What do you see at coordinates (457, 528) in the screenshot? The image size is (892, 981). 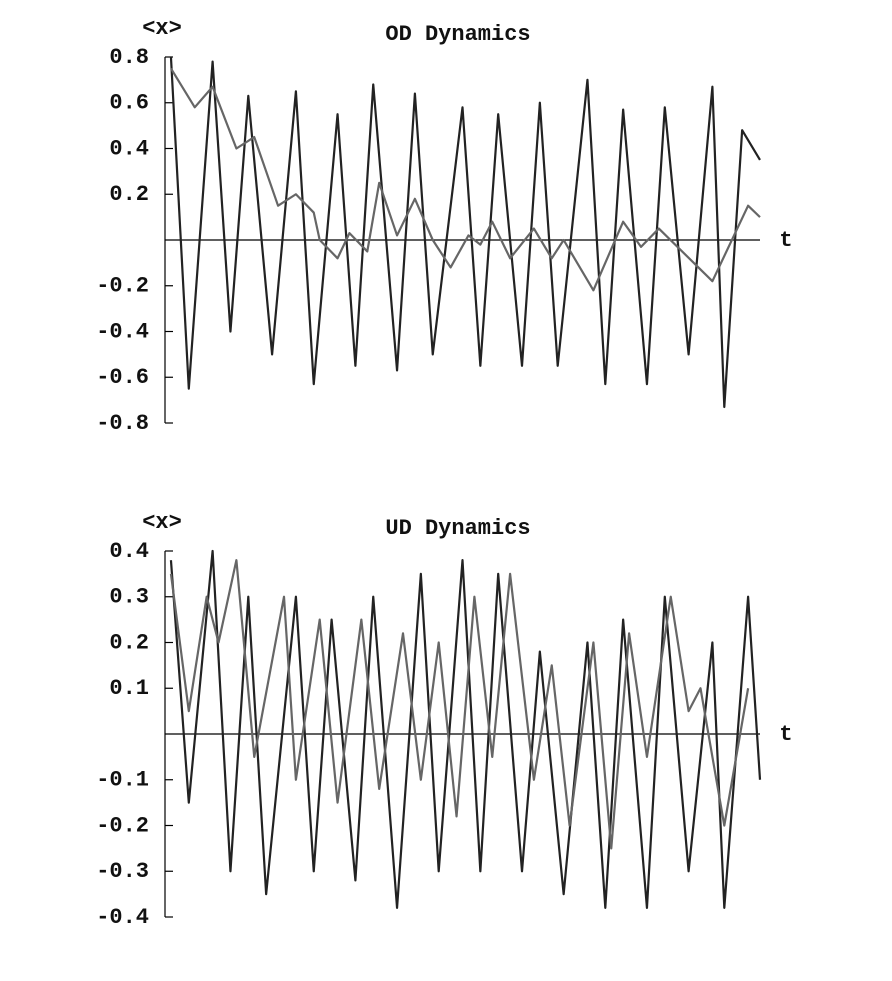 I see `chart-title: UD Dynamics` at bounding box center [457, 528].